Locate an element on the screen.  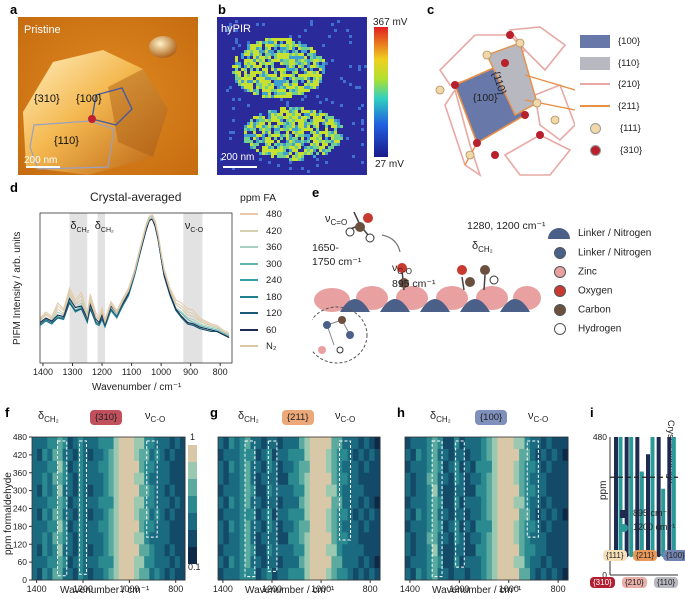
spectra-band is located at coordinates (78, 288).